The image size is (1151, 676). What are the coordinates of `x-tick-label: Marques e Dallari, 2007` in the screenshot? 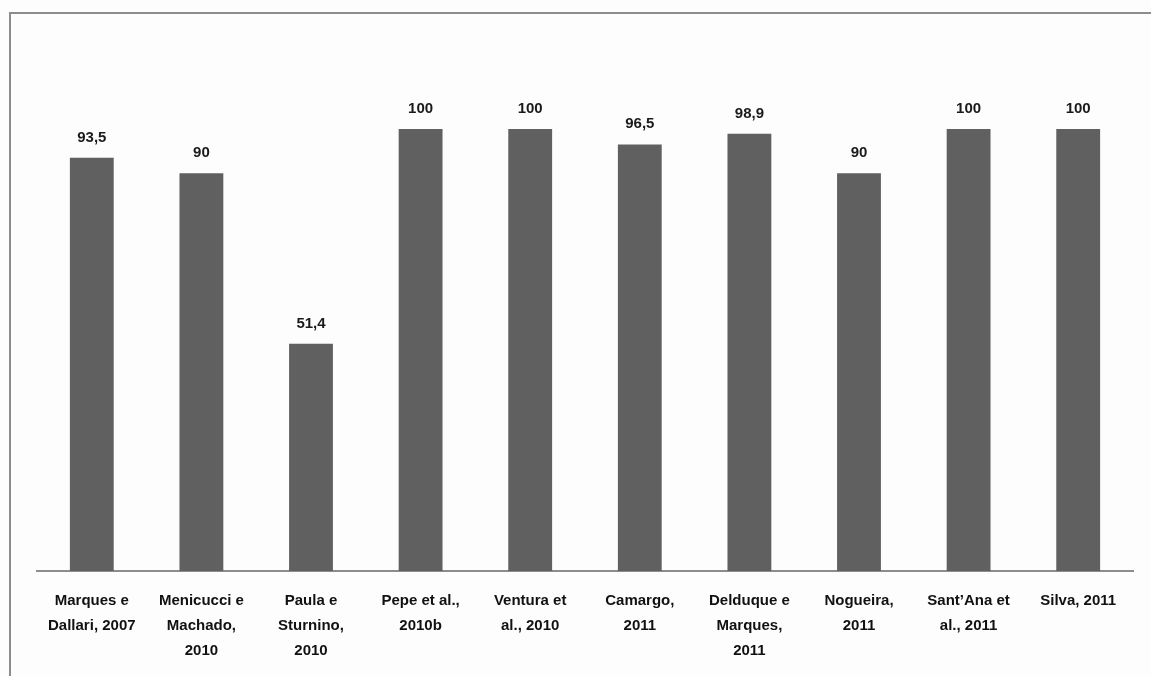 It's located at (92, 611).